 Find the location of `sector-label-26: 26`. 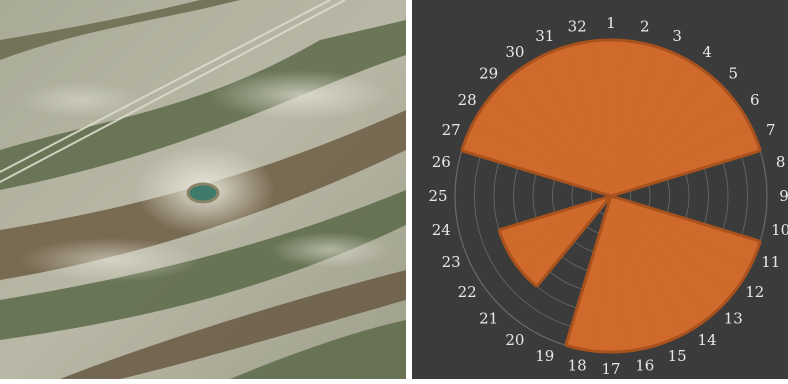

sector-label-26: 26 is located at coordinates (441, 162).